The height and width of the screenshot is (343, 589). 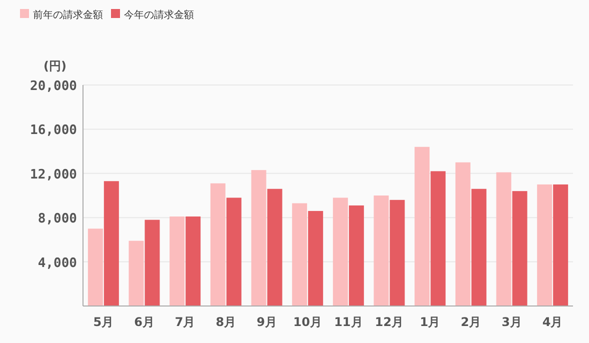 What do you see at coordinates (552, 322) in the screenshot?
I see `x-tick-label: 4月` at bounding box center [552, 322].